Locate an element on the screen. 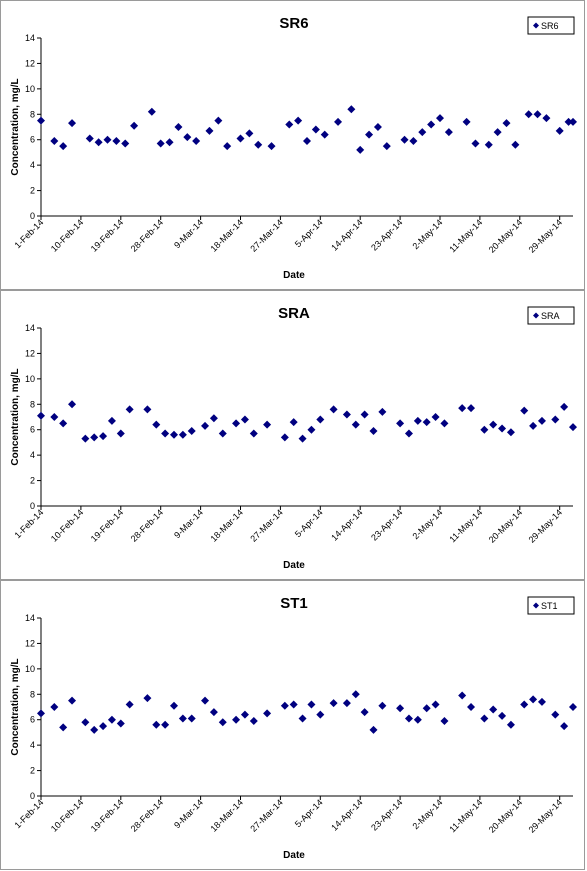 This screenshot has width=587, height=871. y-tick-label: 8 is located at coordinates (32, 114).